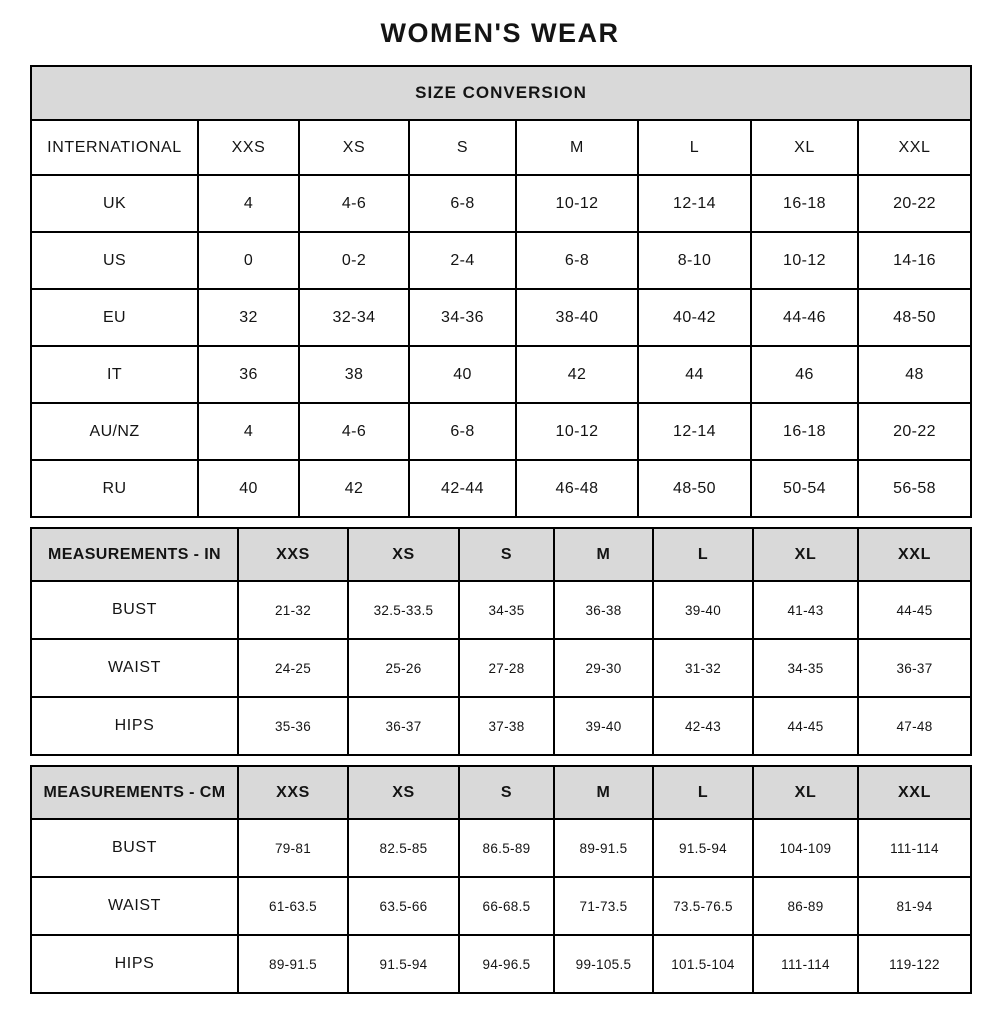  I want to click on row-label: RU, so click(114, 488).